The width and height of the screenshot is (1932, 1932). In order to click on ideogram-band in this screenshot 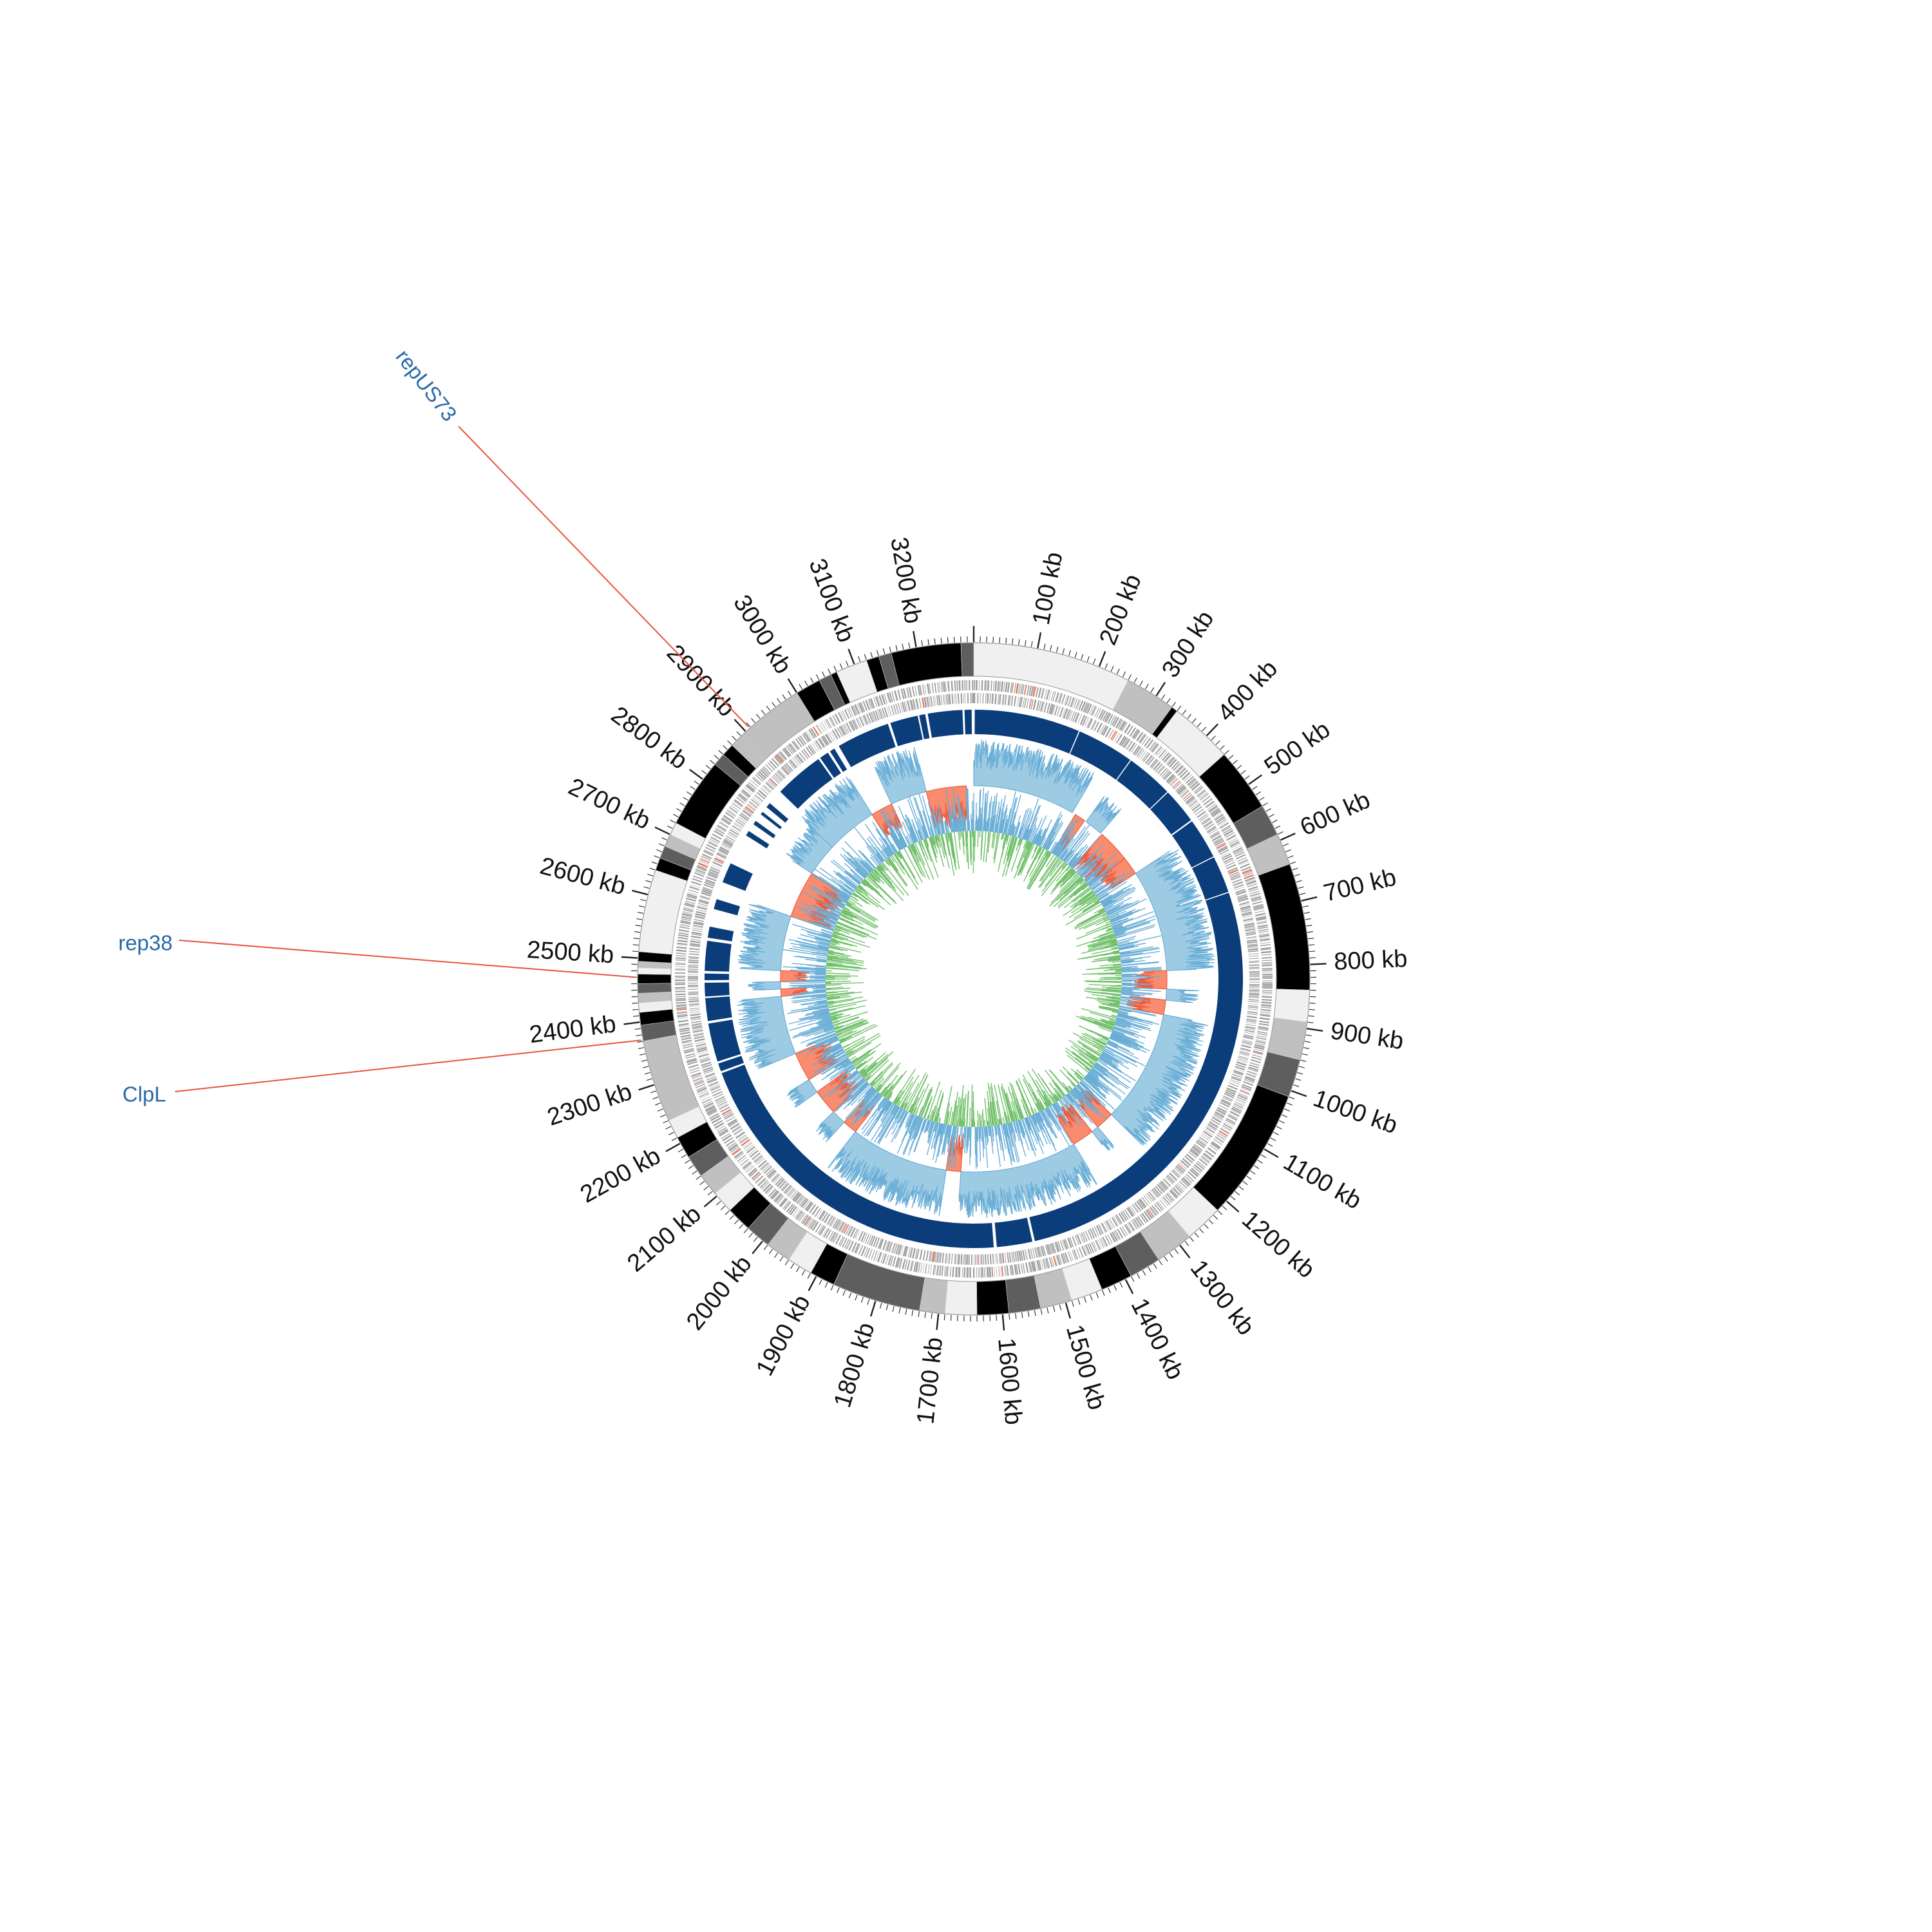, I will do `click(961, 1298)`.